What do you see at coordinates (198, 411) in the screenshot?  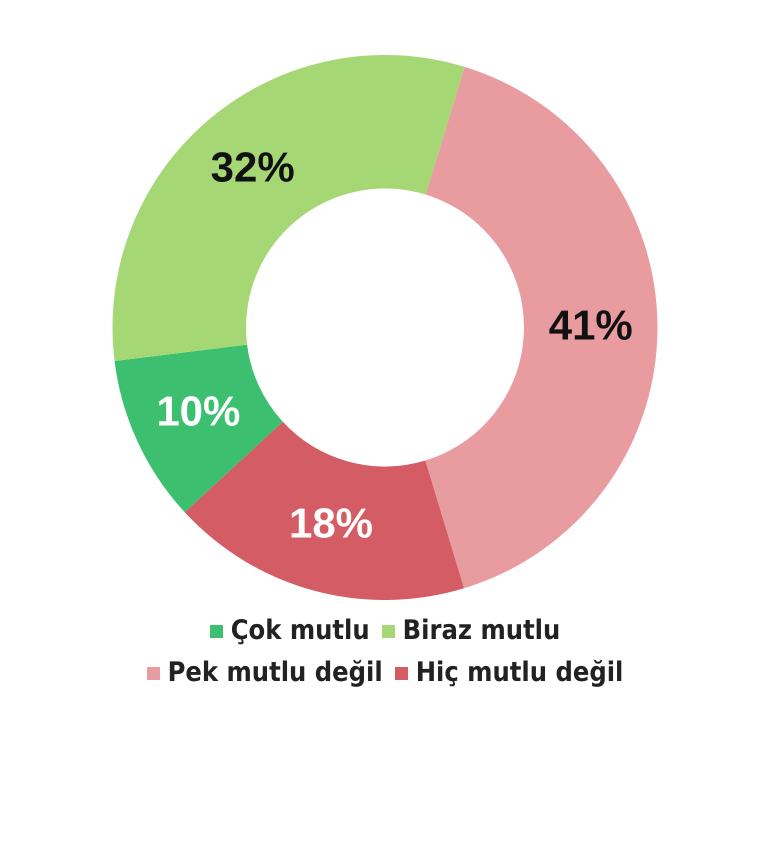 I see `data-label: 10%` at bounding box center [198, 411].